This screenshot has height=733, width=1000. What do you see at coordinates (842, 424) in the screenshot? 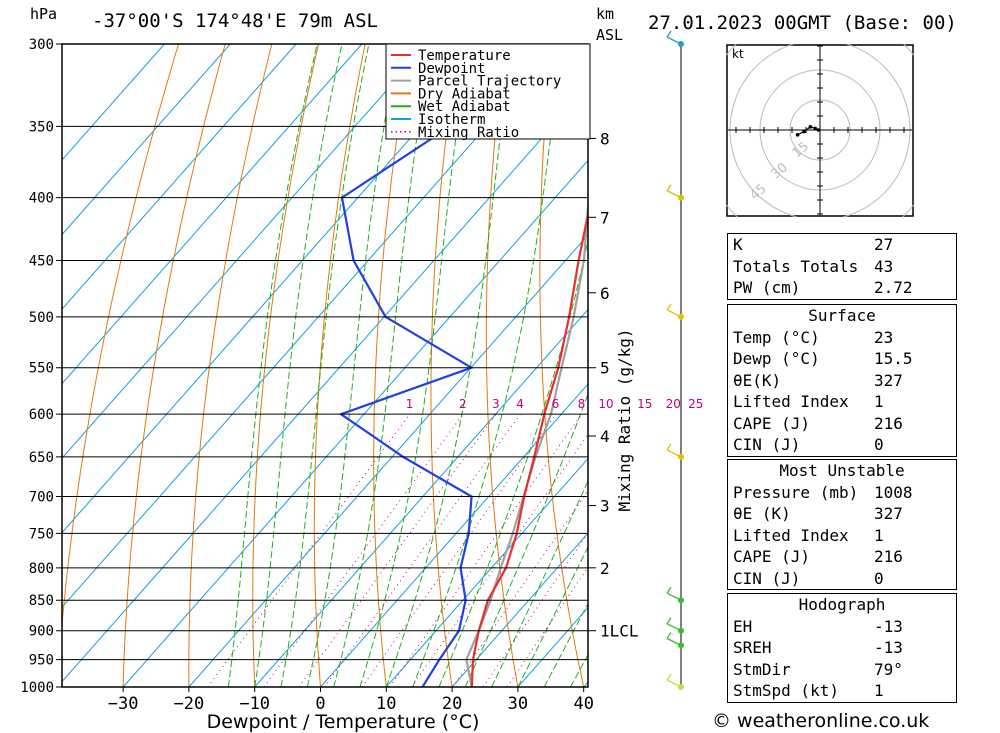
I see `surface-row: CAPE (J) 216` at bounding box center [842, 424].